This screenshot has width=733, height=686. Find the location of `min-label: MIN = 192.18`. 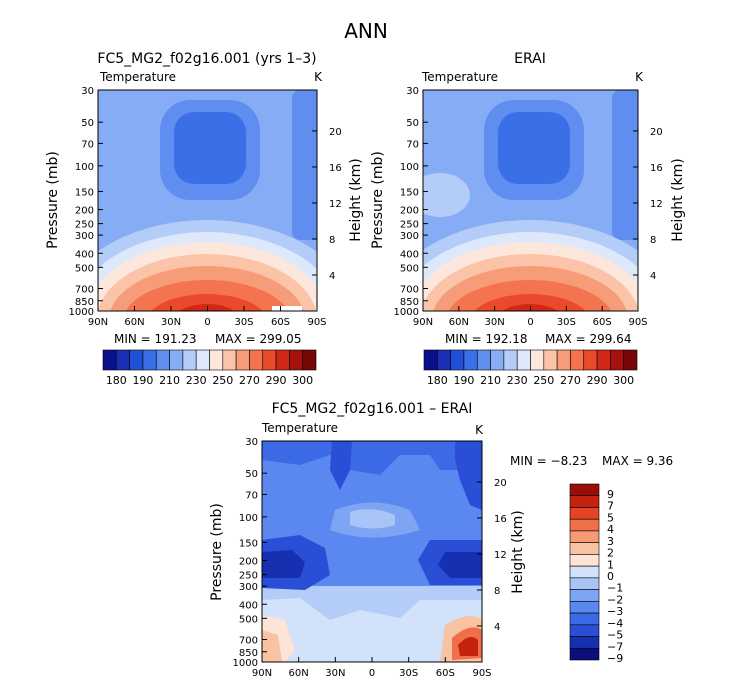

min-label: MIN = 192.18 is located at coordinates (486, 339).